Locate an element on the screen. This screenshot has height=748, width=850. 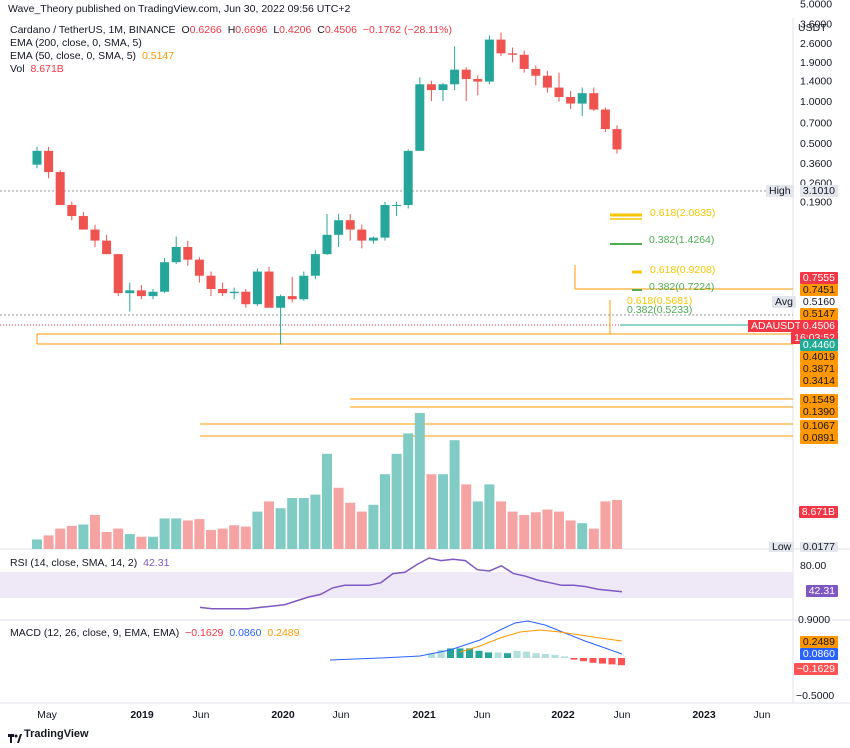
price-tick-label: 0.5000 is located at coordinates (816, 144).